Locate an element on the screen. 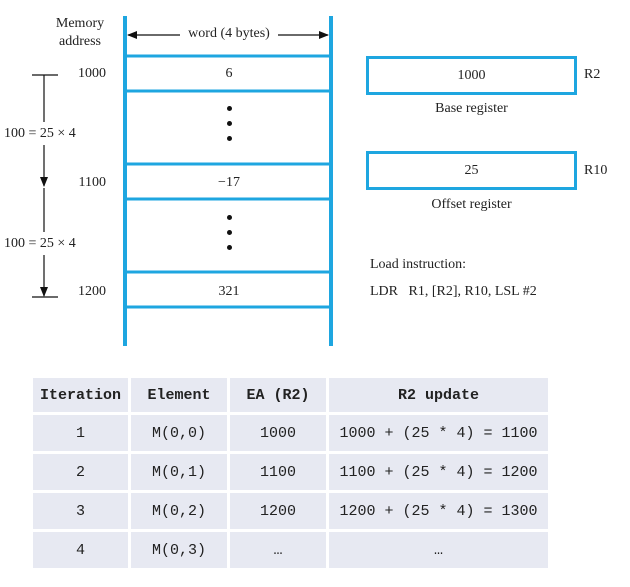 The image size is (630, 587). offset-register-box: 25 is located at coordinates (471, 170).